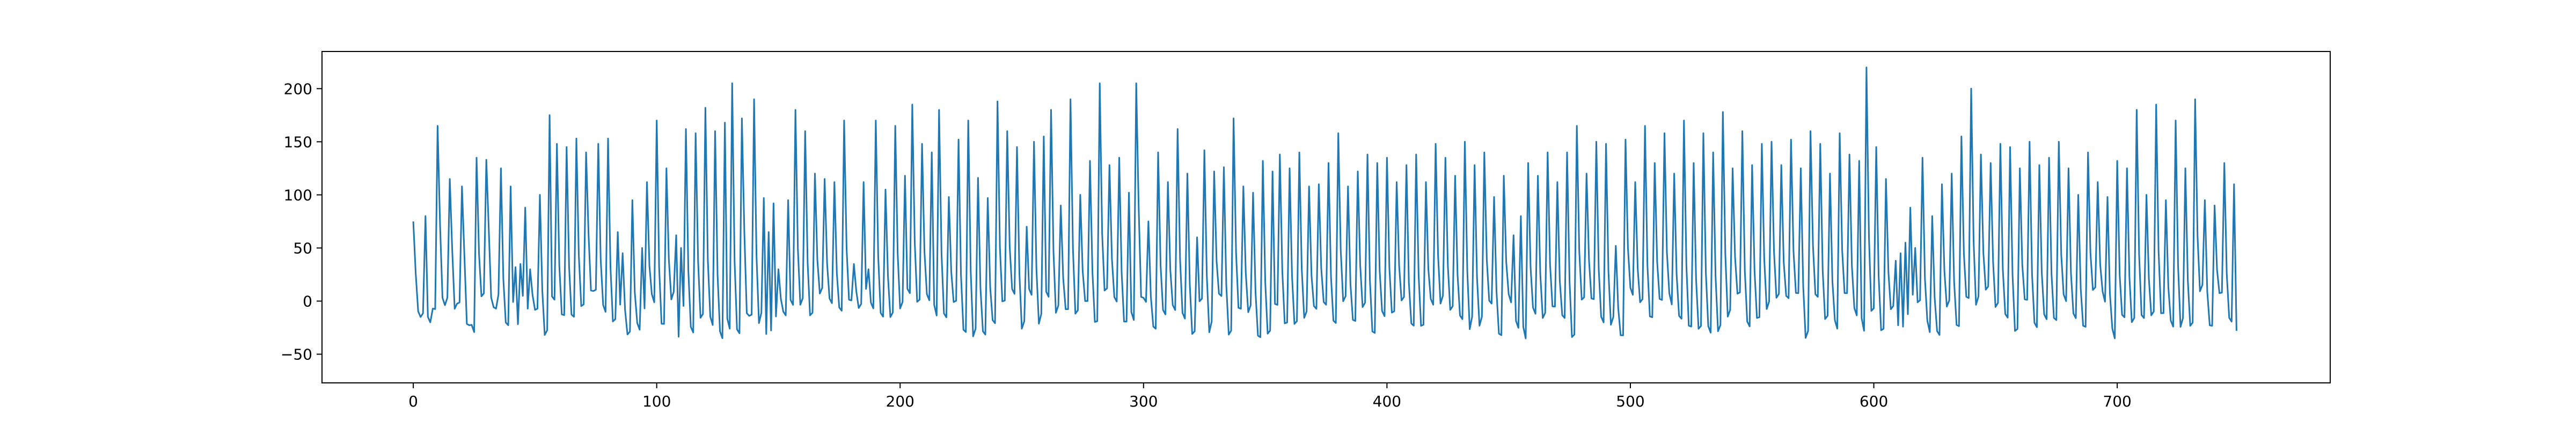  Describe the element at coordinates (413, 401) in the screenshot. I see `x-tick-label: 0` at that location.